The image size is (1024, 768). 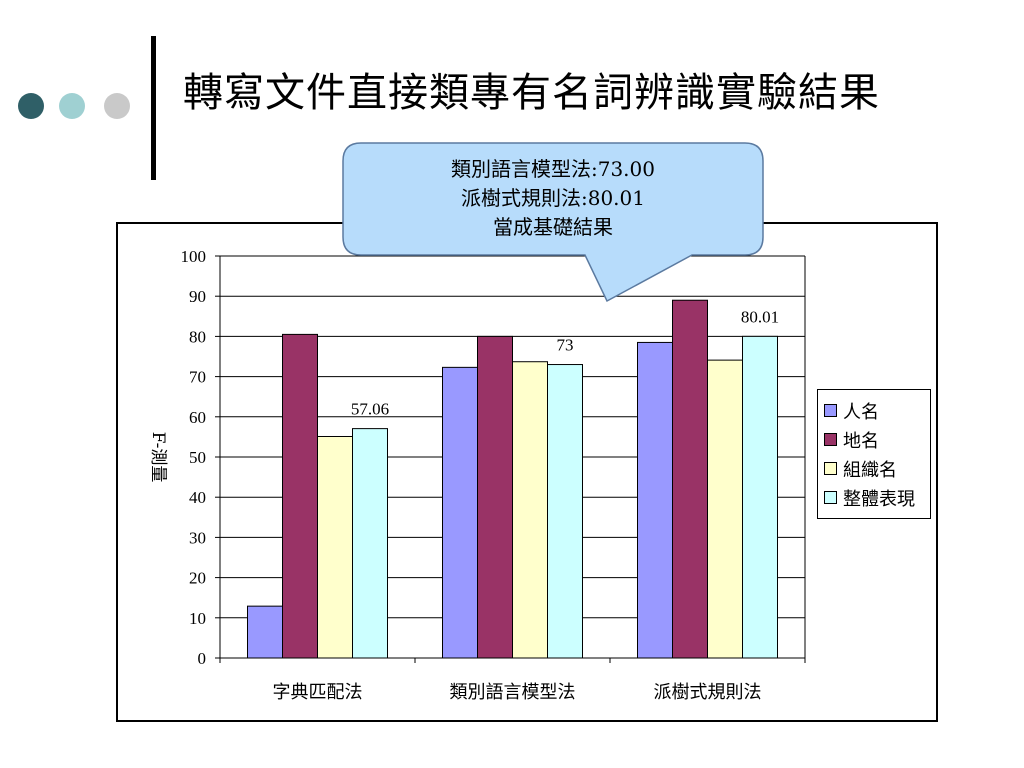 I want to click on callout-line-3: 當成基礎結果, so click(x=553, y=227).